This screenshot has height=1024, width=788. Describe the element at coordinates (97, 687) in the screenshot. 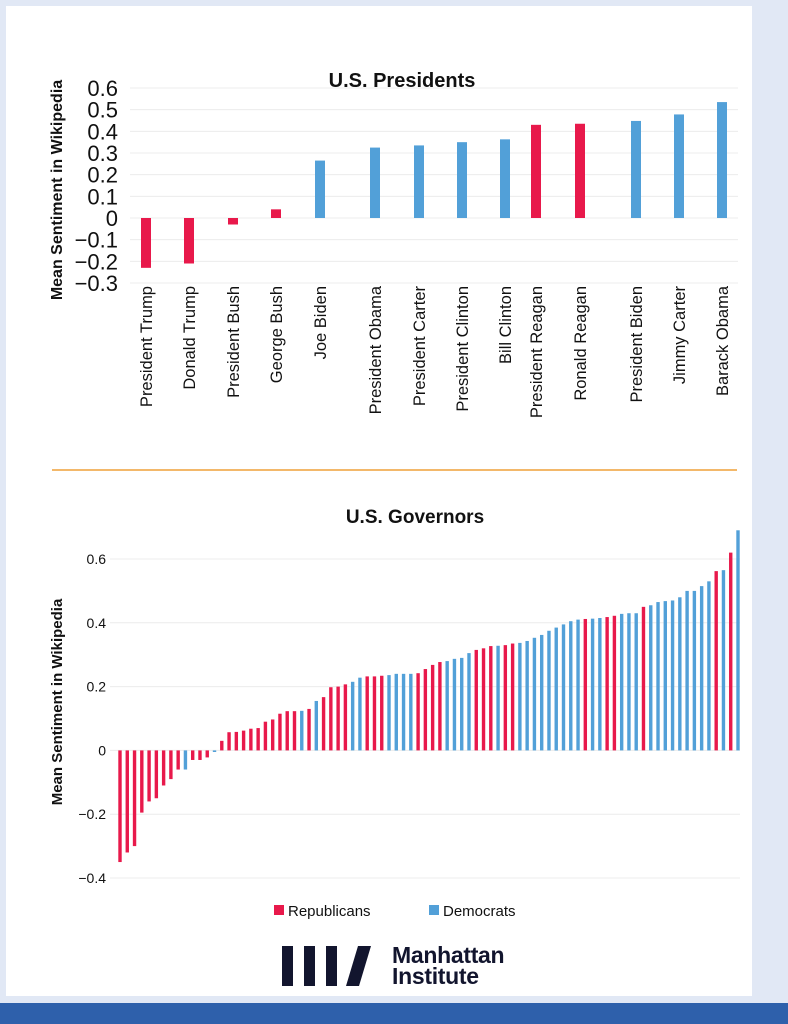

I see `governors-y-tick-label: 0.2` at that location.